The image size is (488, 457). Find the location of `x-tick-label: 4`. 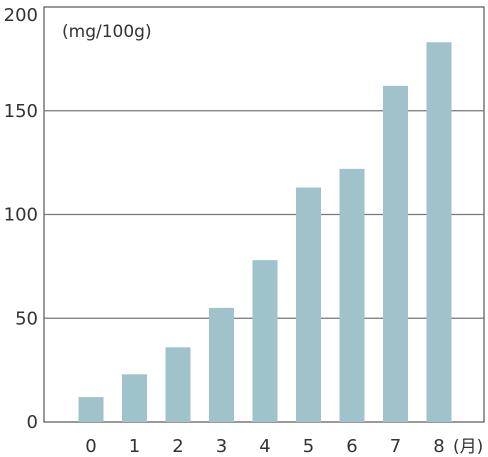

x-tick-label: 4 is located at coordinates (264, 446).